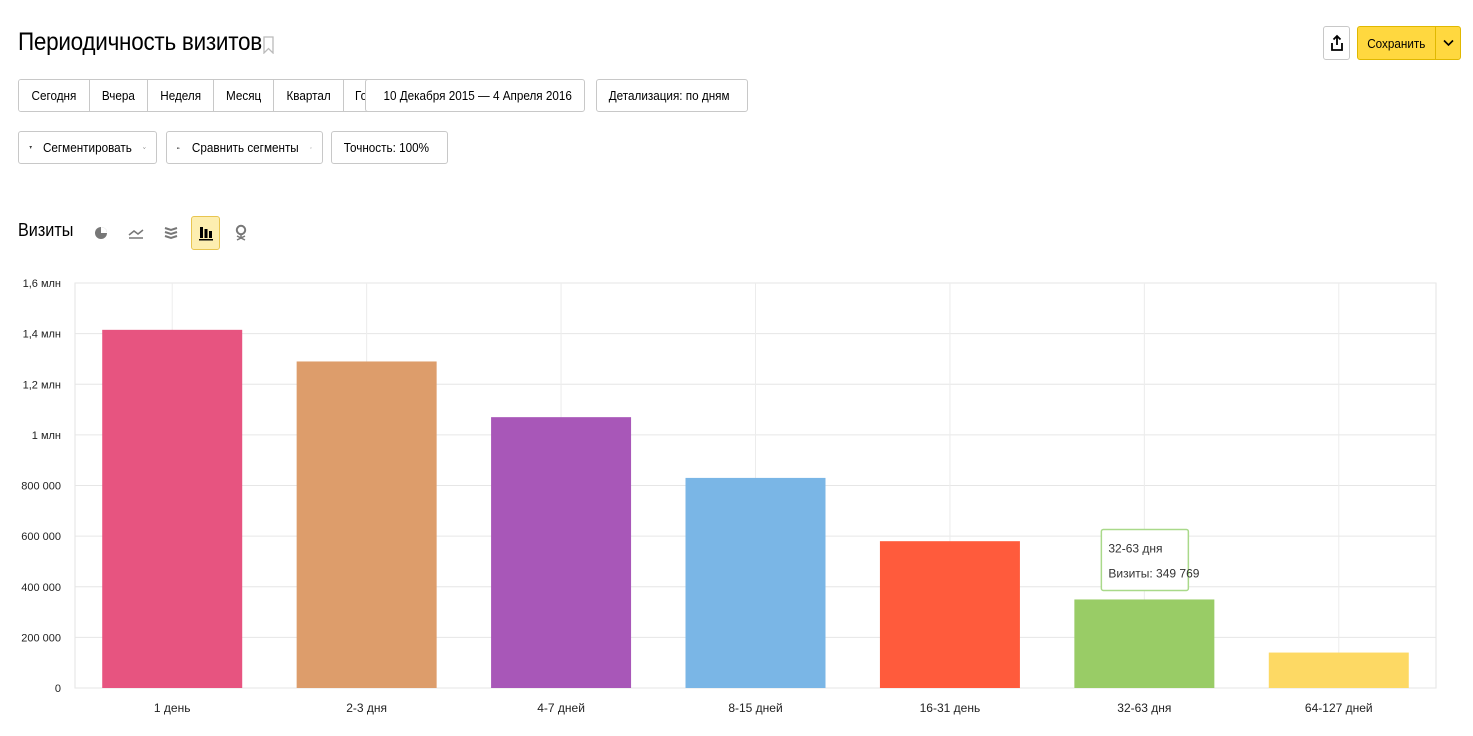 This screenshot has height=736, width=1473. What do you see at coordinates (42, 335) in the screenshot?
I see `y-tick-label: 1,4 млн` at bounding box center [42, 335].